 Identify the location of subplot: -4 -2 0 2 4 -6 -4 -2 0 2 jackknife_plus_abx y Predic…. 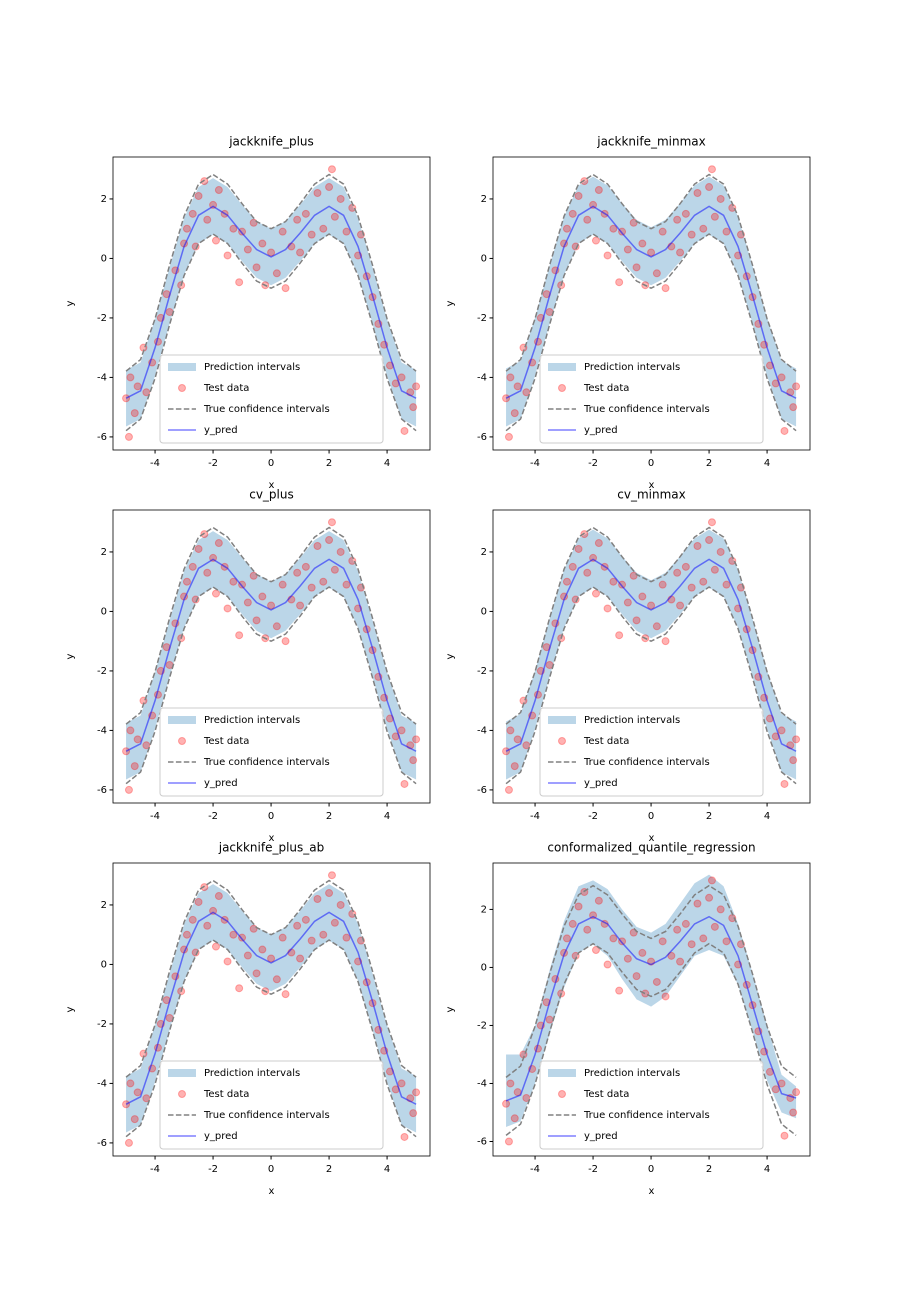
(248, 1019).